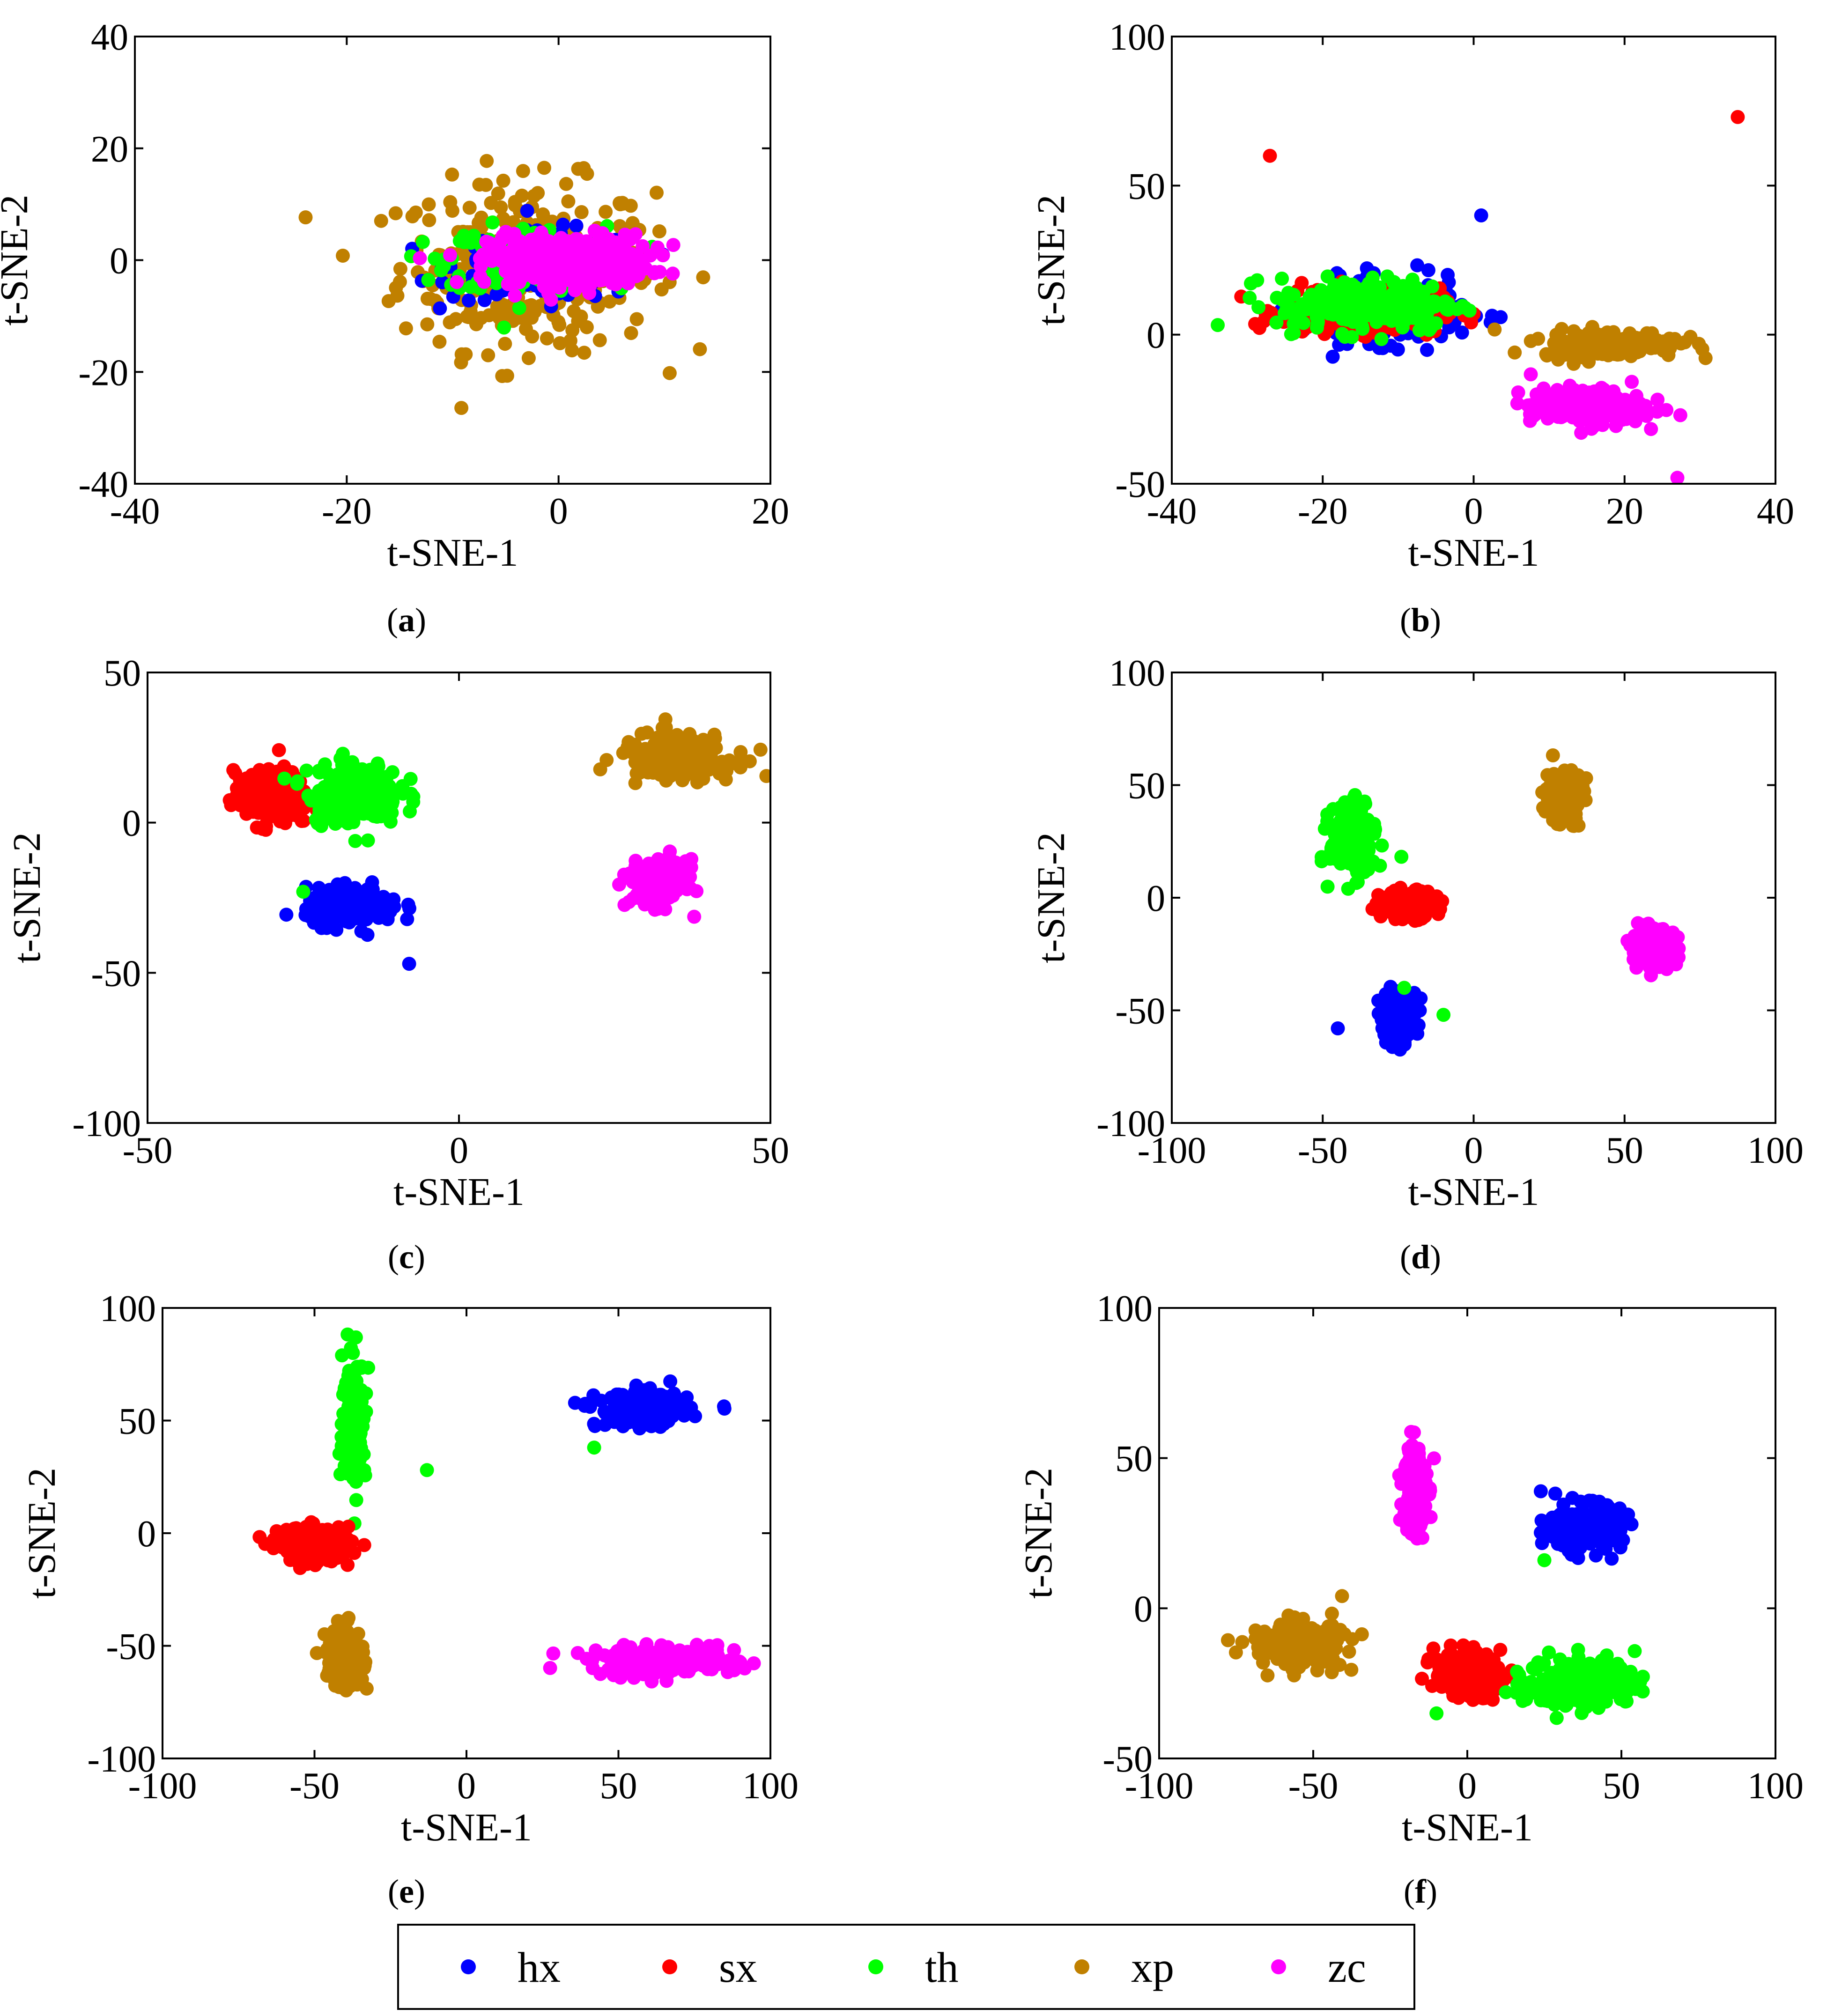  Describe the element at coordinates (103, 484) in the screenshot. I see `y-tick-label: -40` at that location.